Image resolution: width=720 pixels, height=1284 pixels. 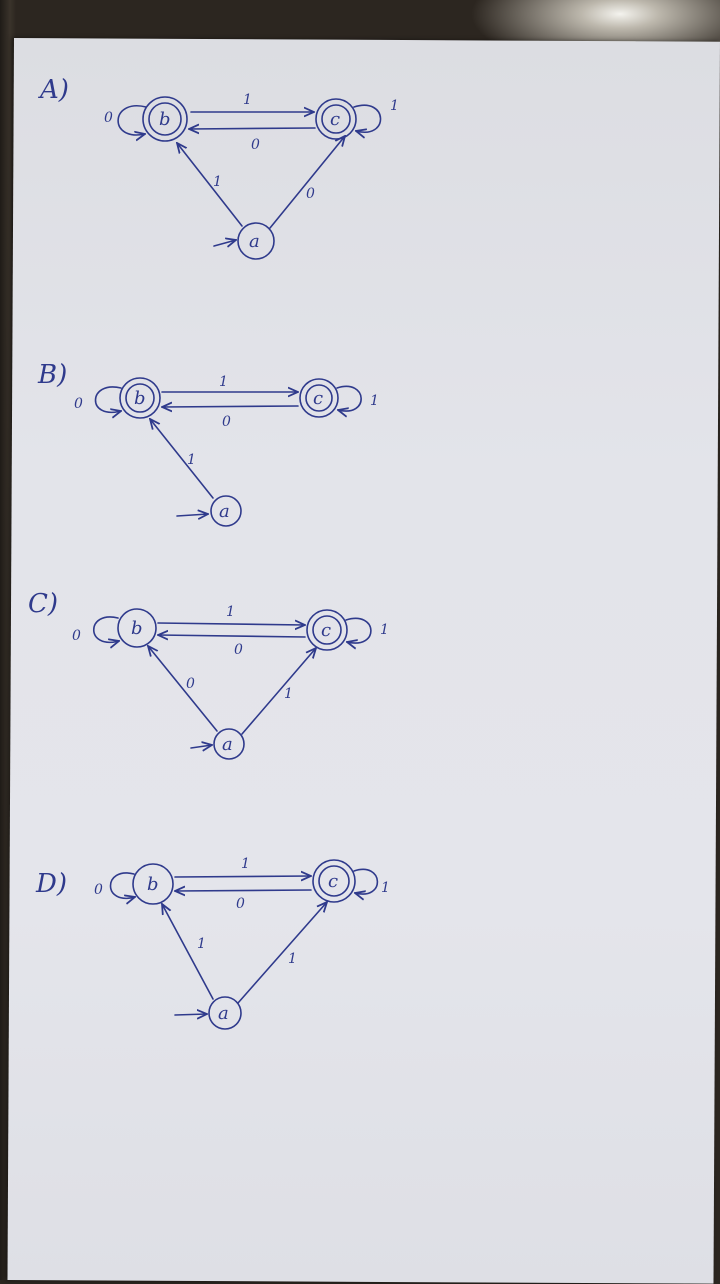 I want to click on diagram-c-state-a-label: a, so click(x=227, y=744).